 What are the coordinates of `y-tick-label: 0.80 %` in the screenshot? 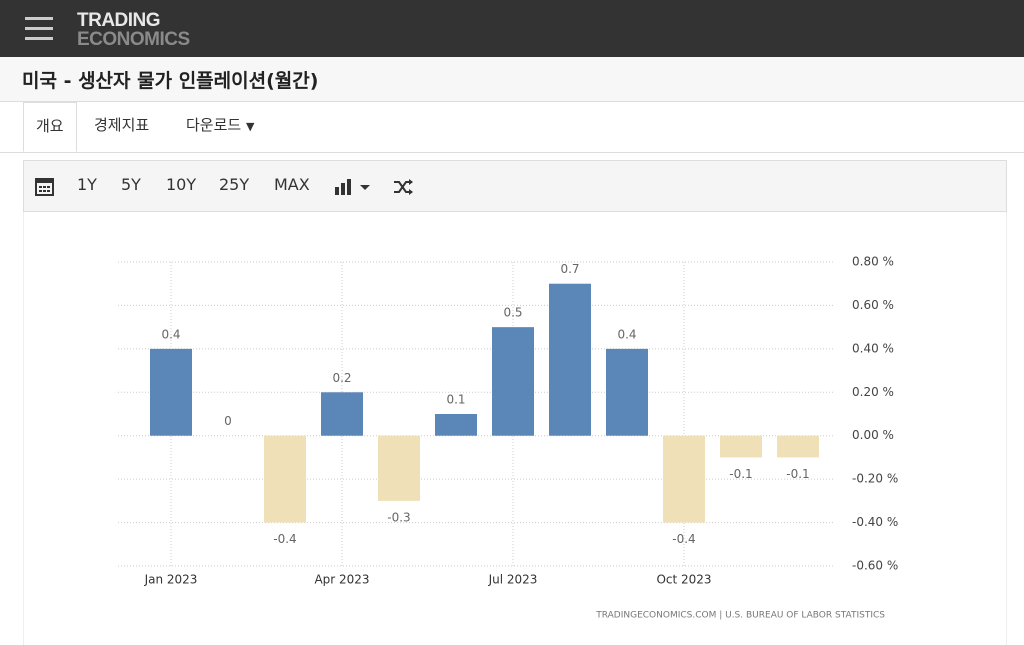 It's located at (873, 262).